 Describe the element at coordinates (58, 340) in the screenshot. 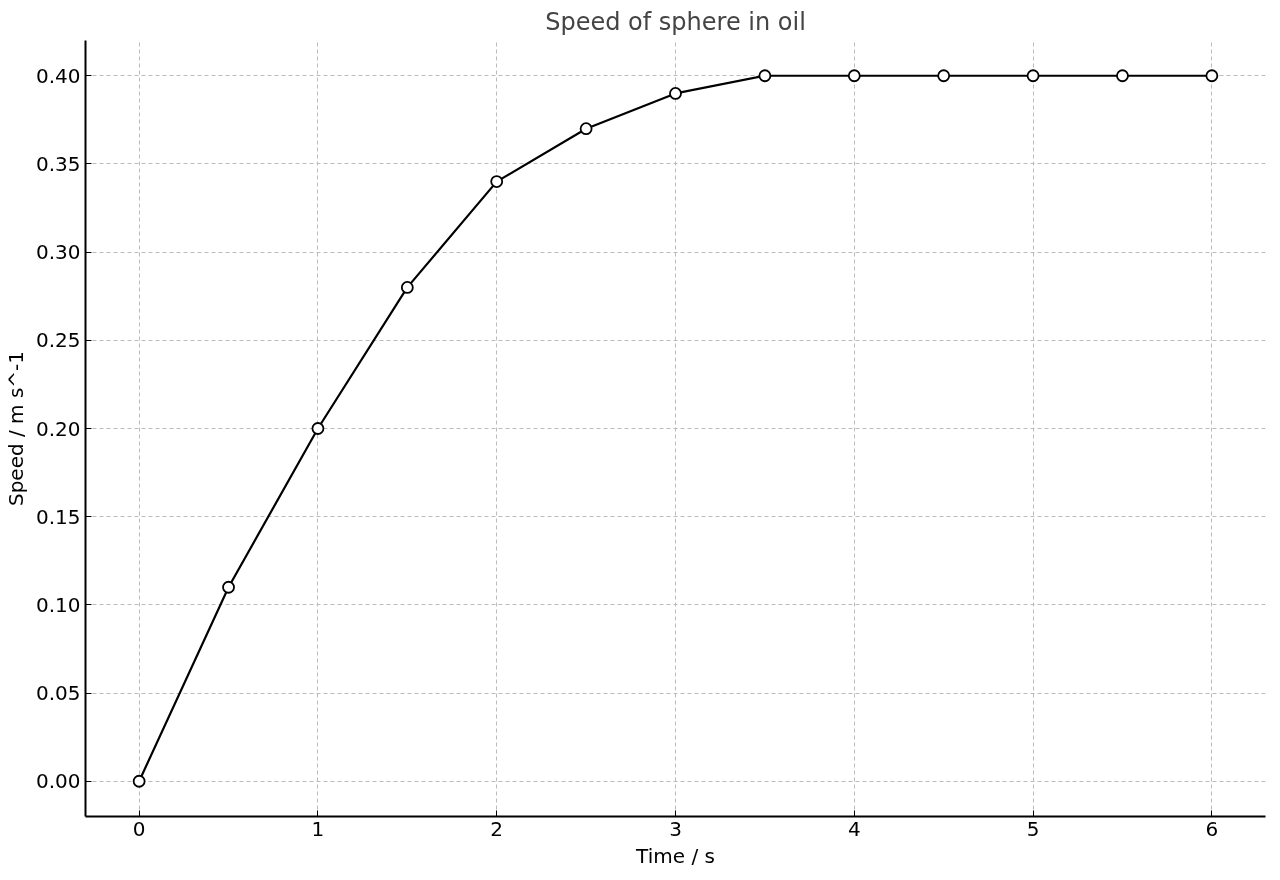

I see `y-tick-label: 0.25` at that location.